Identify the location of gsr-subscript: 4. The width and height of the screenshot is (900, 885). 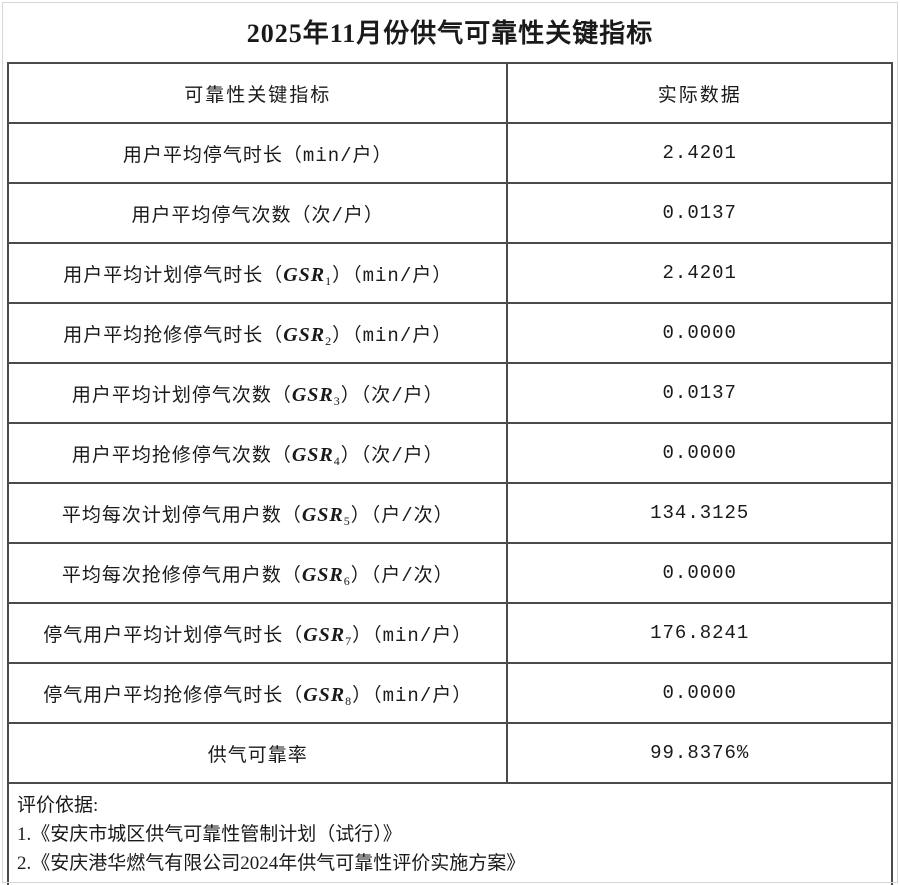
(337, 460).